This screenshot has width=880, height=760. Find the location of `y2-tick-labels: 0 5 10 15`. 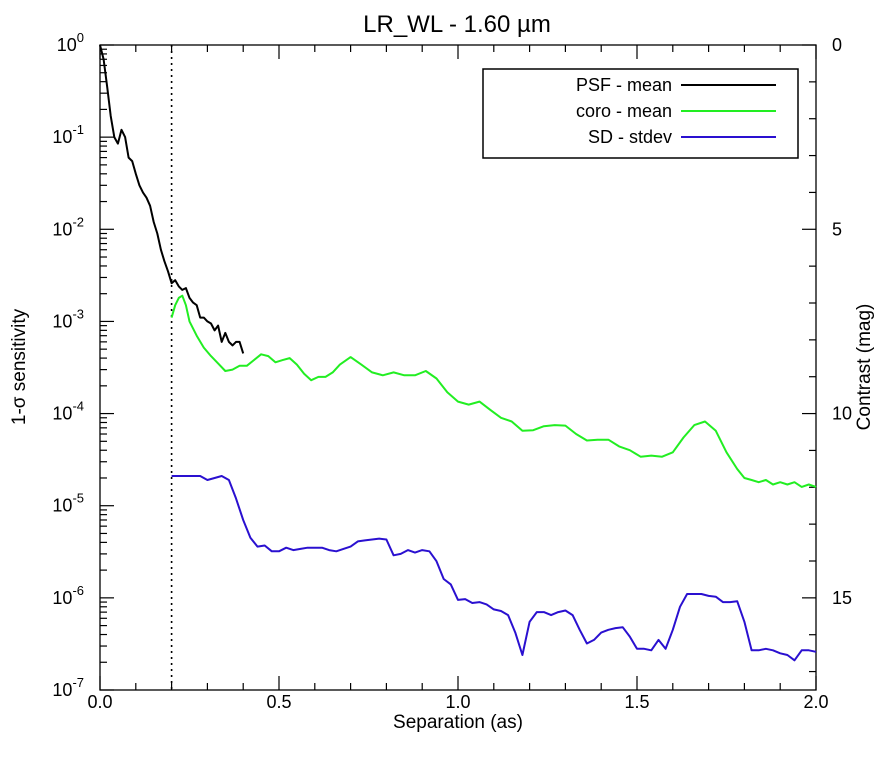

y2-tick-labels: 0 5 10 15 is located at coordinates (842, 321).